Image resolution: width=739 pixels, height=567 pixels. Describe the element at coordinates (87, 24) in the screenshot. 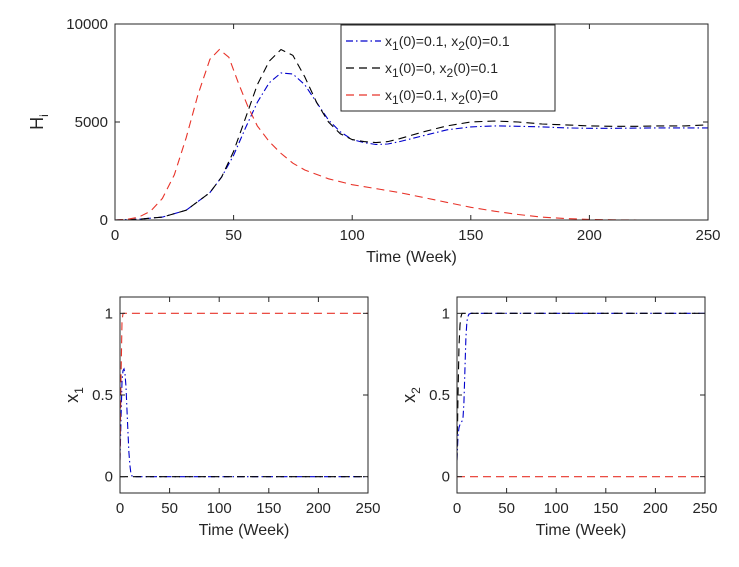

I see `y-tick-label: 10000` at that location.